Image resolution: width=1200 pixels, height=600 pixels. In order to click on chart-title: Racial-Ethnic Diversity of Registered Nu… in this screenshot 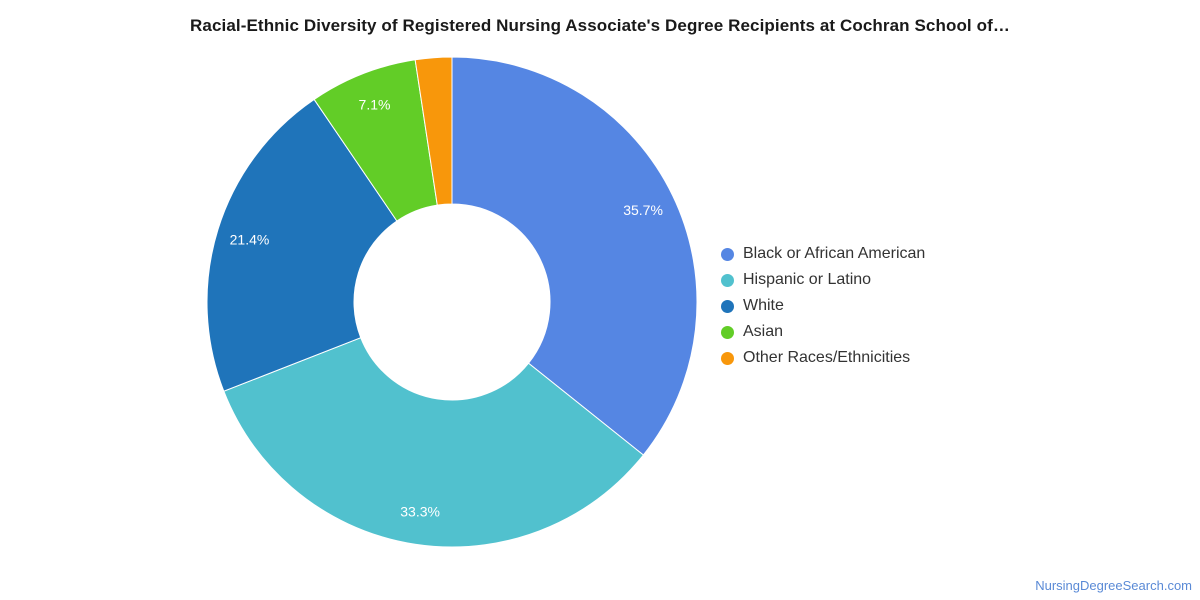, I will do `click(600, 25)`.